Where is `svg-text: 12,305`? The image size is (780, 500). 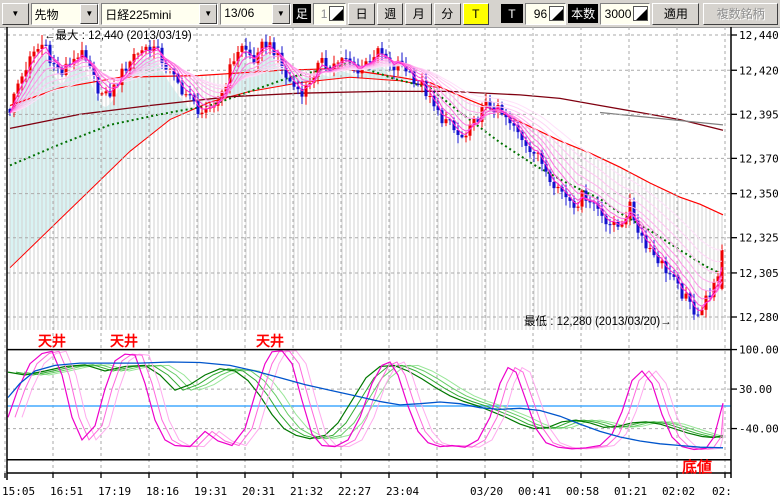
svg-text: 12,305 is located at coordinates (759, 273).